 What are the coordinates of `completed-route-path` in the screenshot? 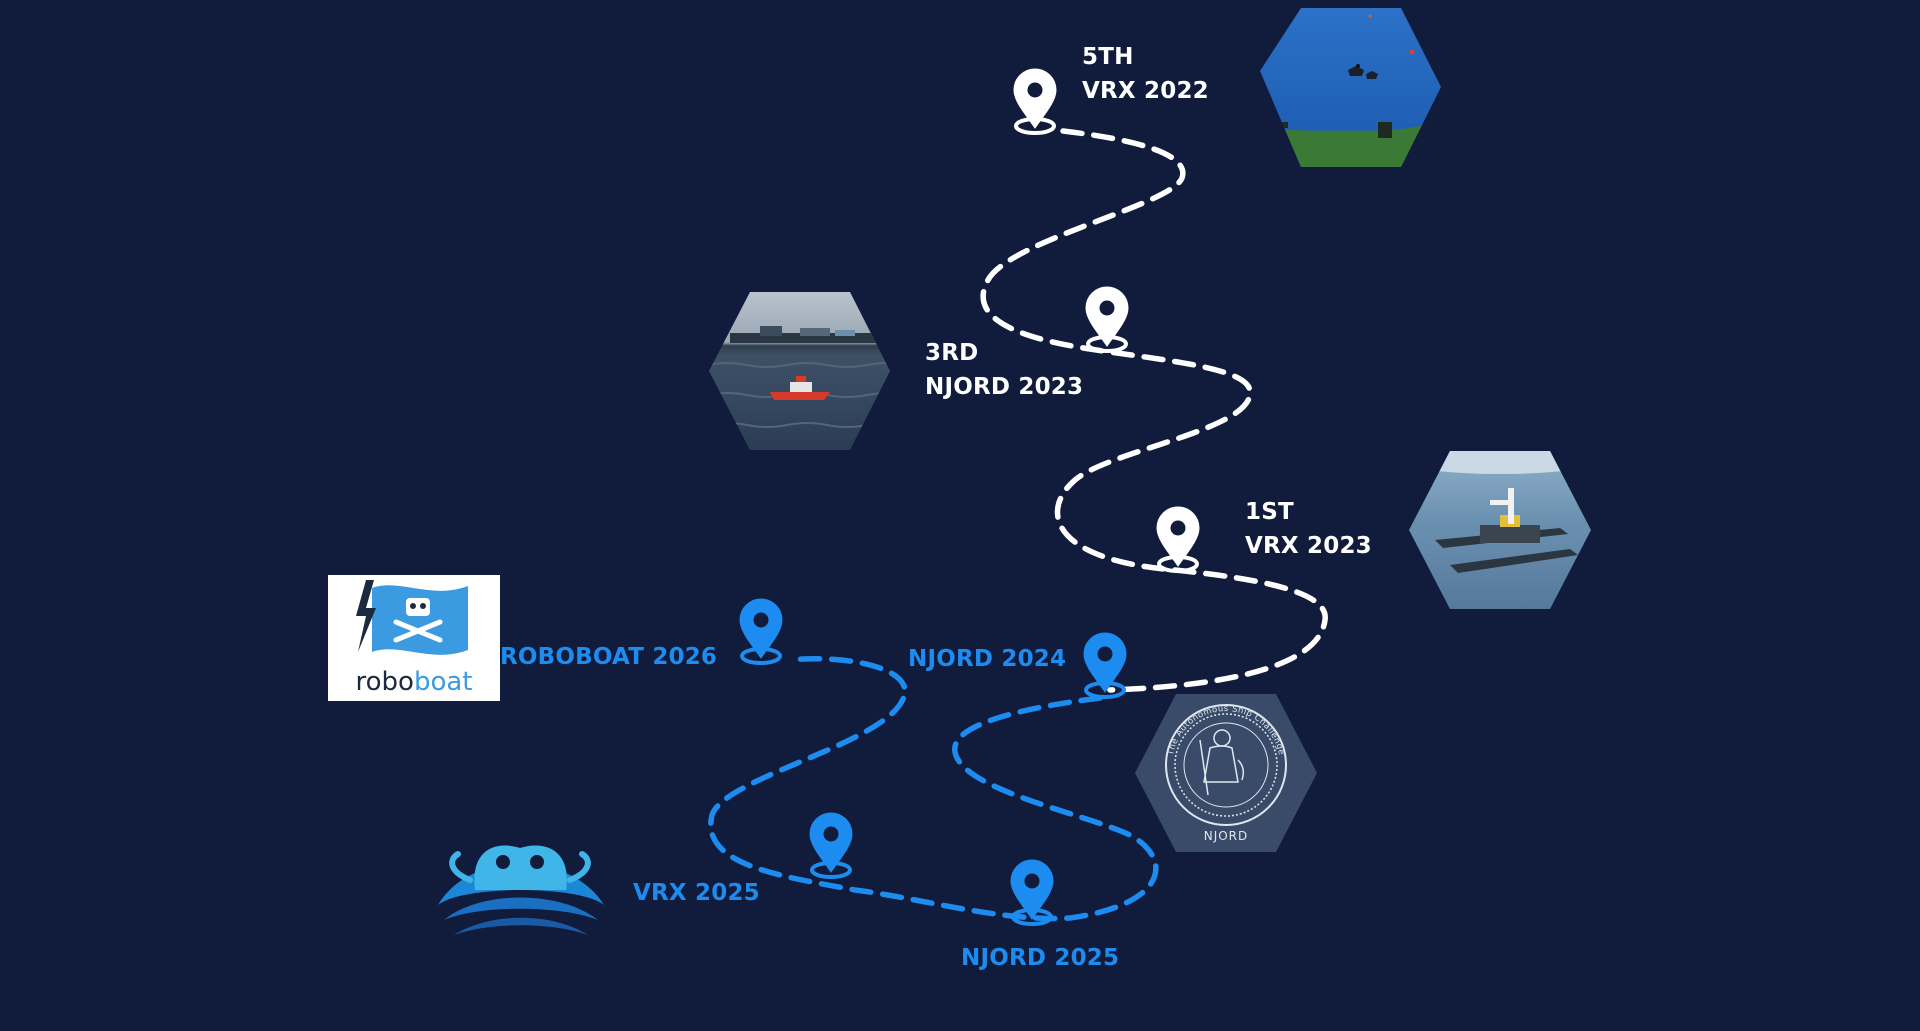 It's located at (1154, 410).